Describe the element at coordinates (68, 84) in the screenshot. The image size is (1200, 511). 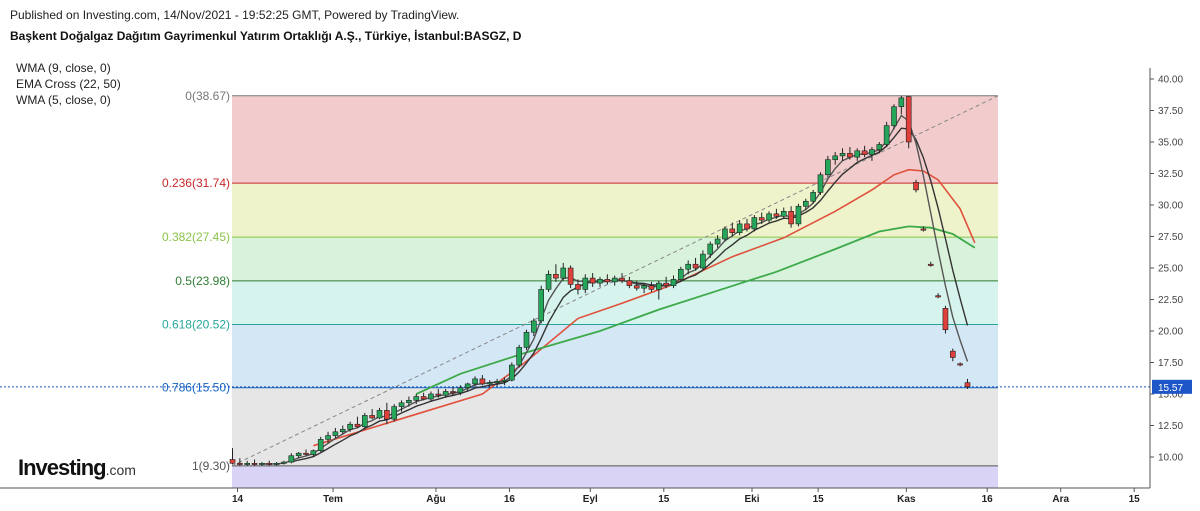
I see `indicator-ema-cross: EMA Cross (22, 50)` at that location.